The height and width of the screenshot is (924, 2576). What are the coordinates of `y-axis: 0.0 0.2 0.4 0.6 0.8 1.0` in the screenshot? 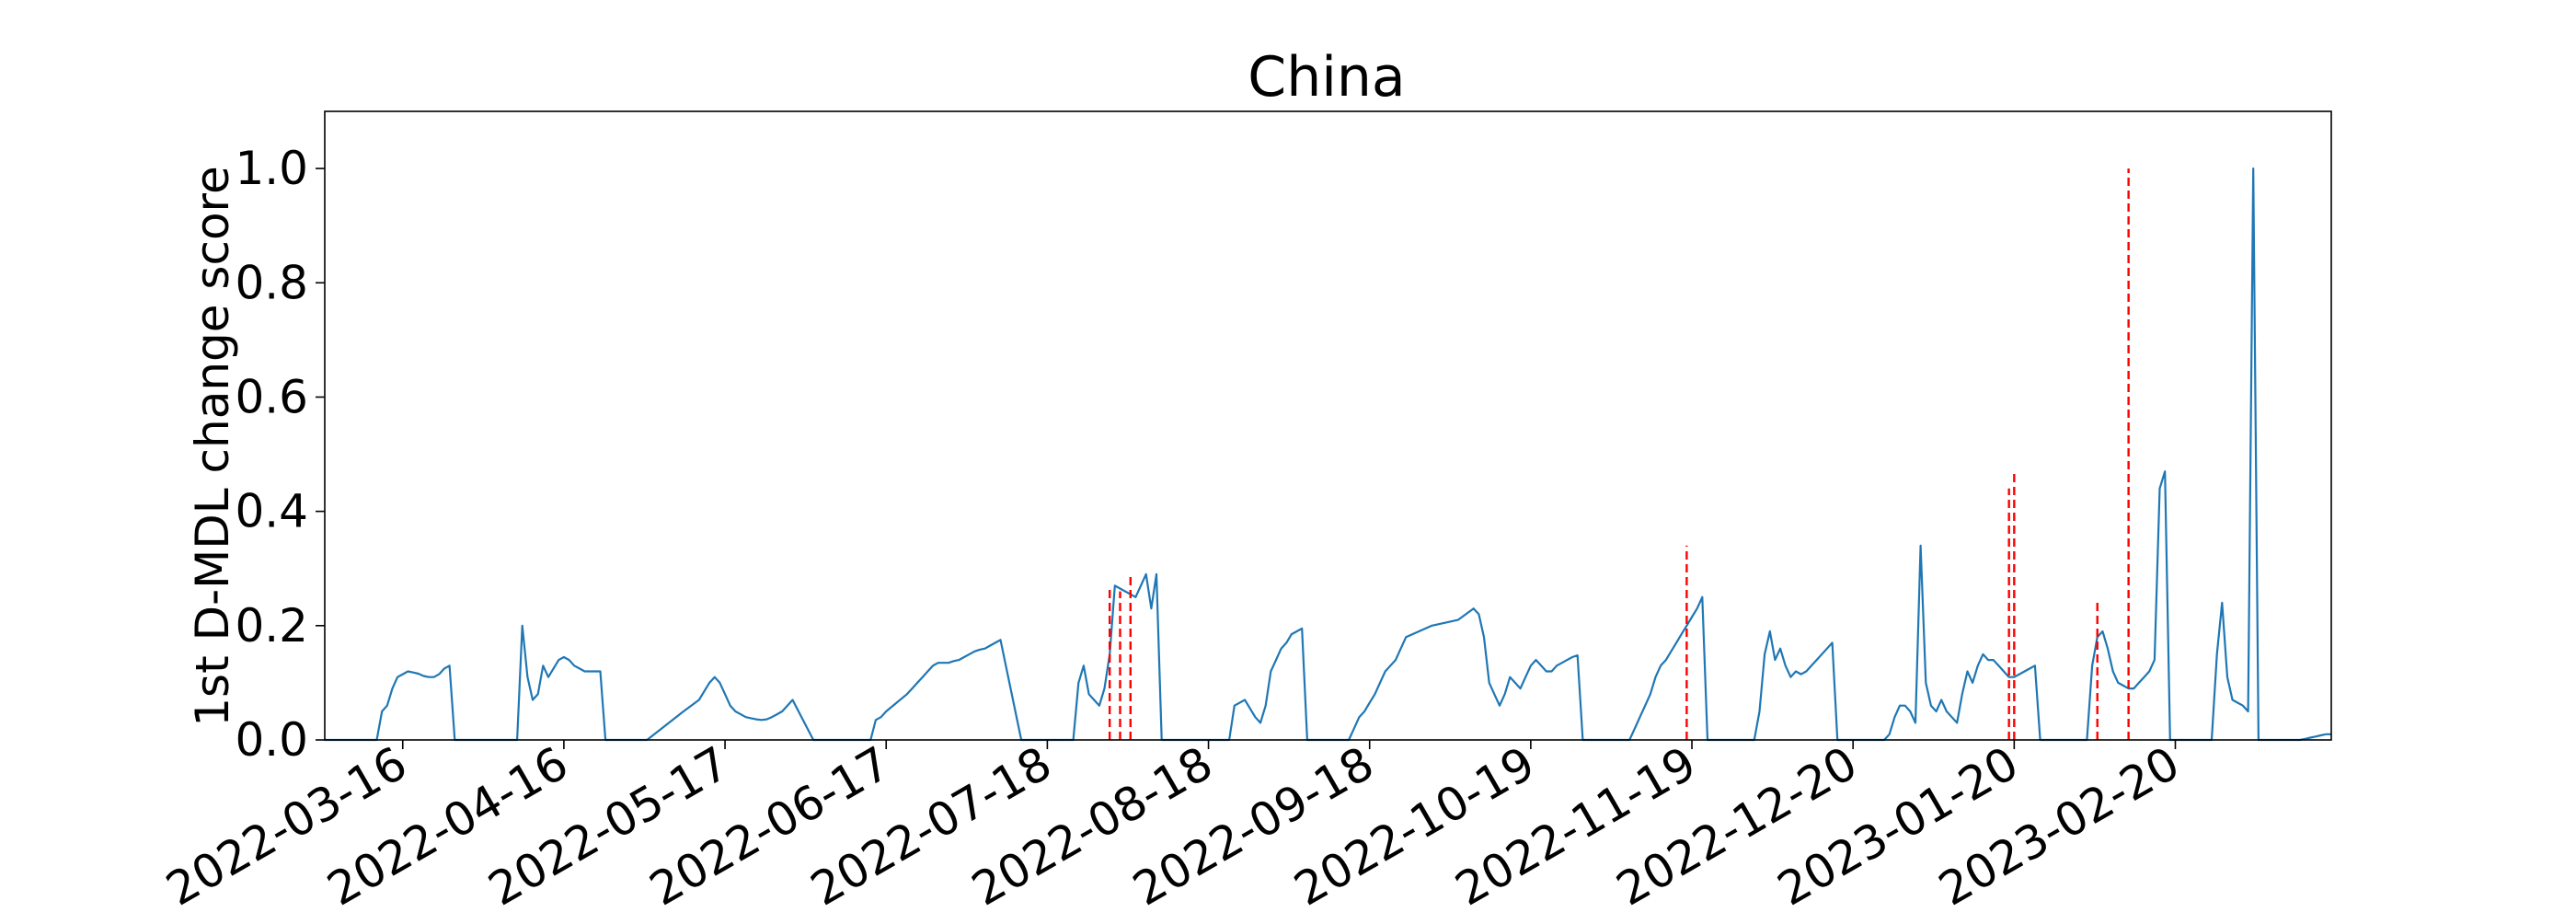 It's located at (280, 454).